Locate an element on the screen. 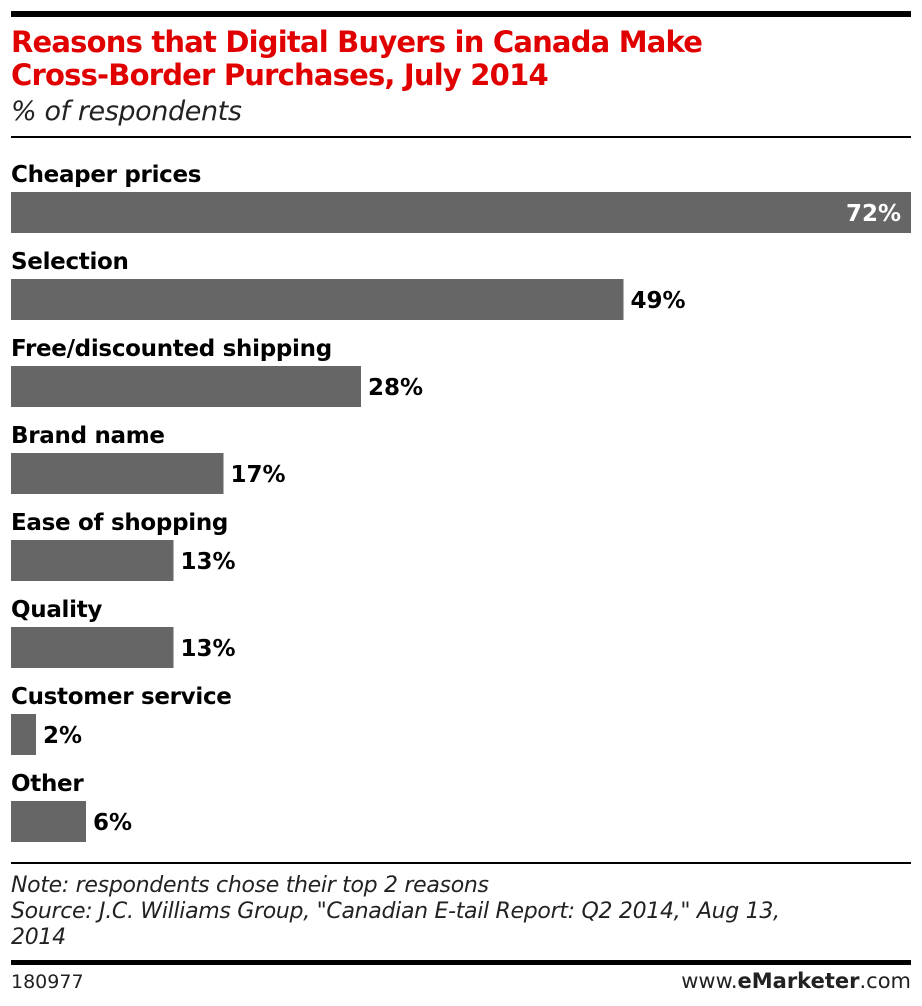 The image size is (922, 1006). top-rule is located at coordinates (461, 14).